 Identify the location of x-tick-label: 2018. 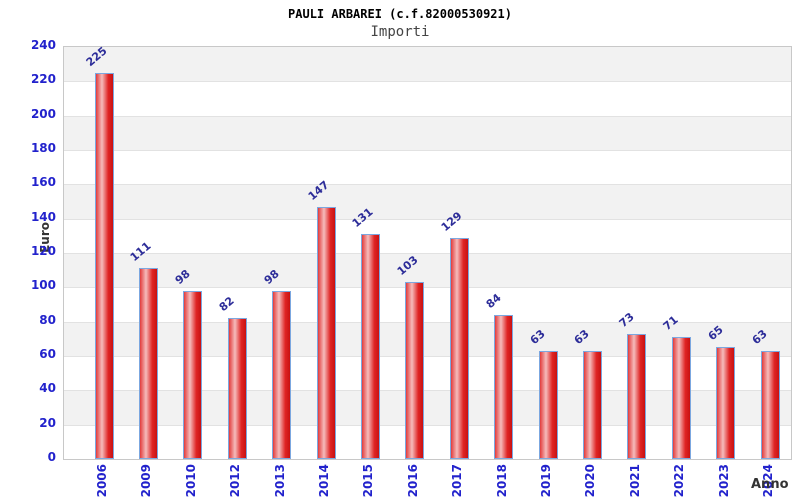
(501, 481).